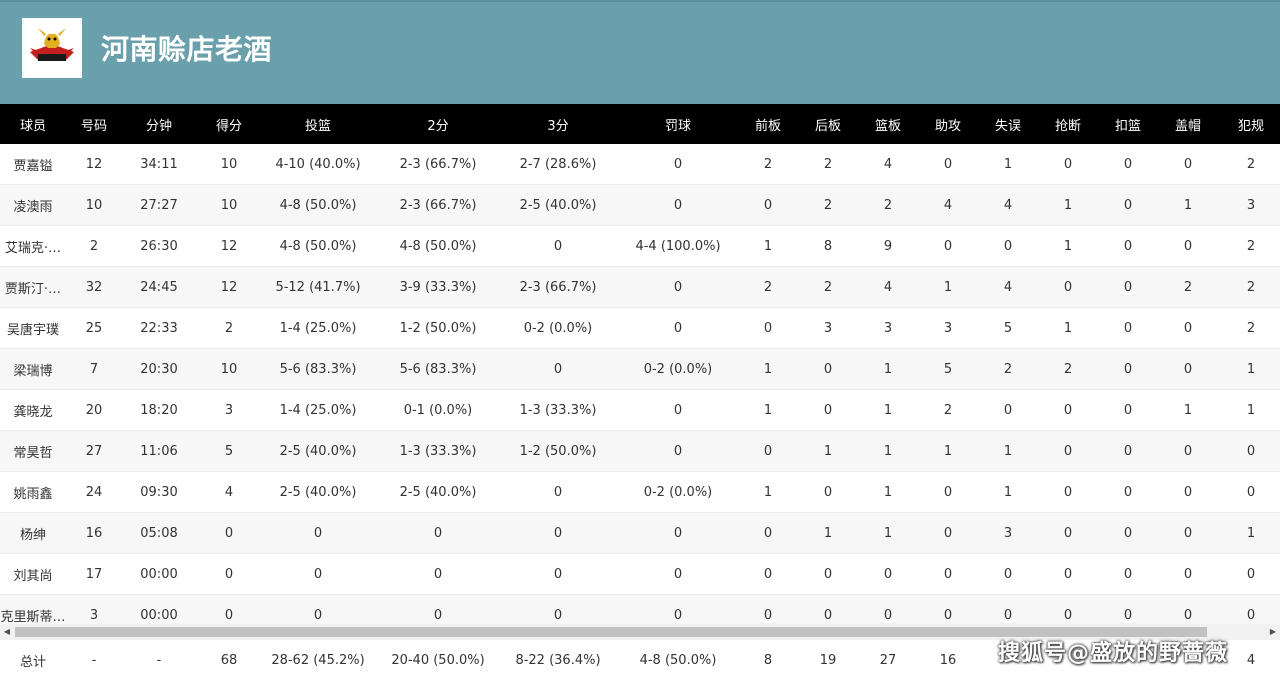 This screenshot has height=681, width=1280. I want to click on column-header: 后板, so click(828, 124).